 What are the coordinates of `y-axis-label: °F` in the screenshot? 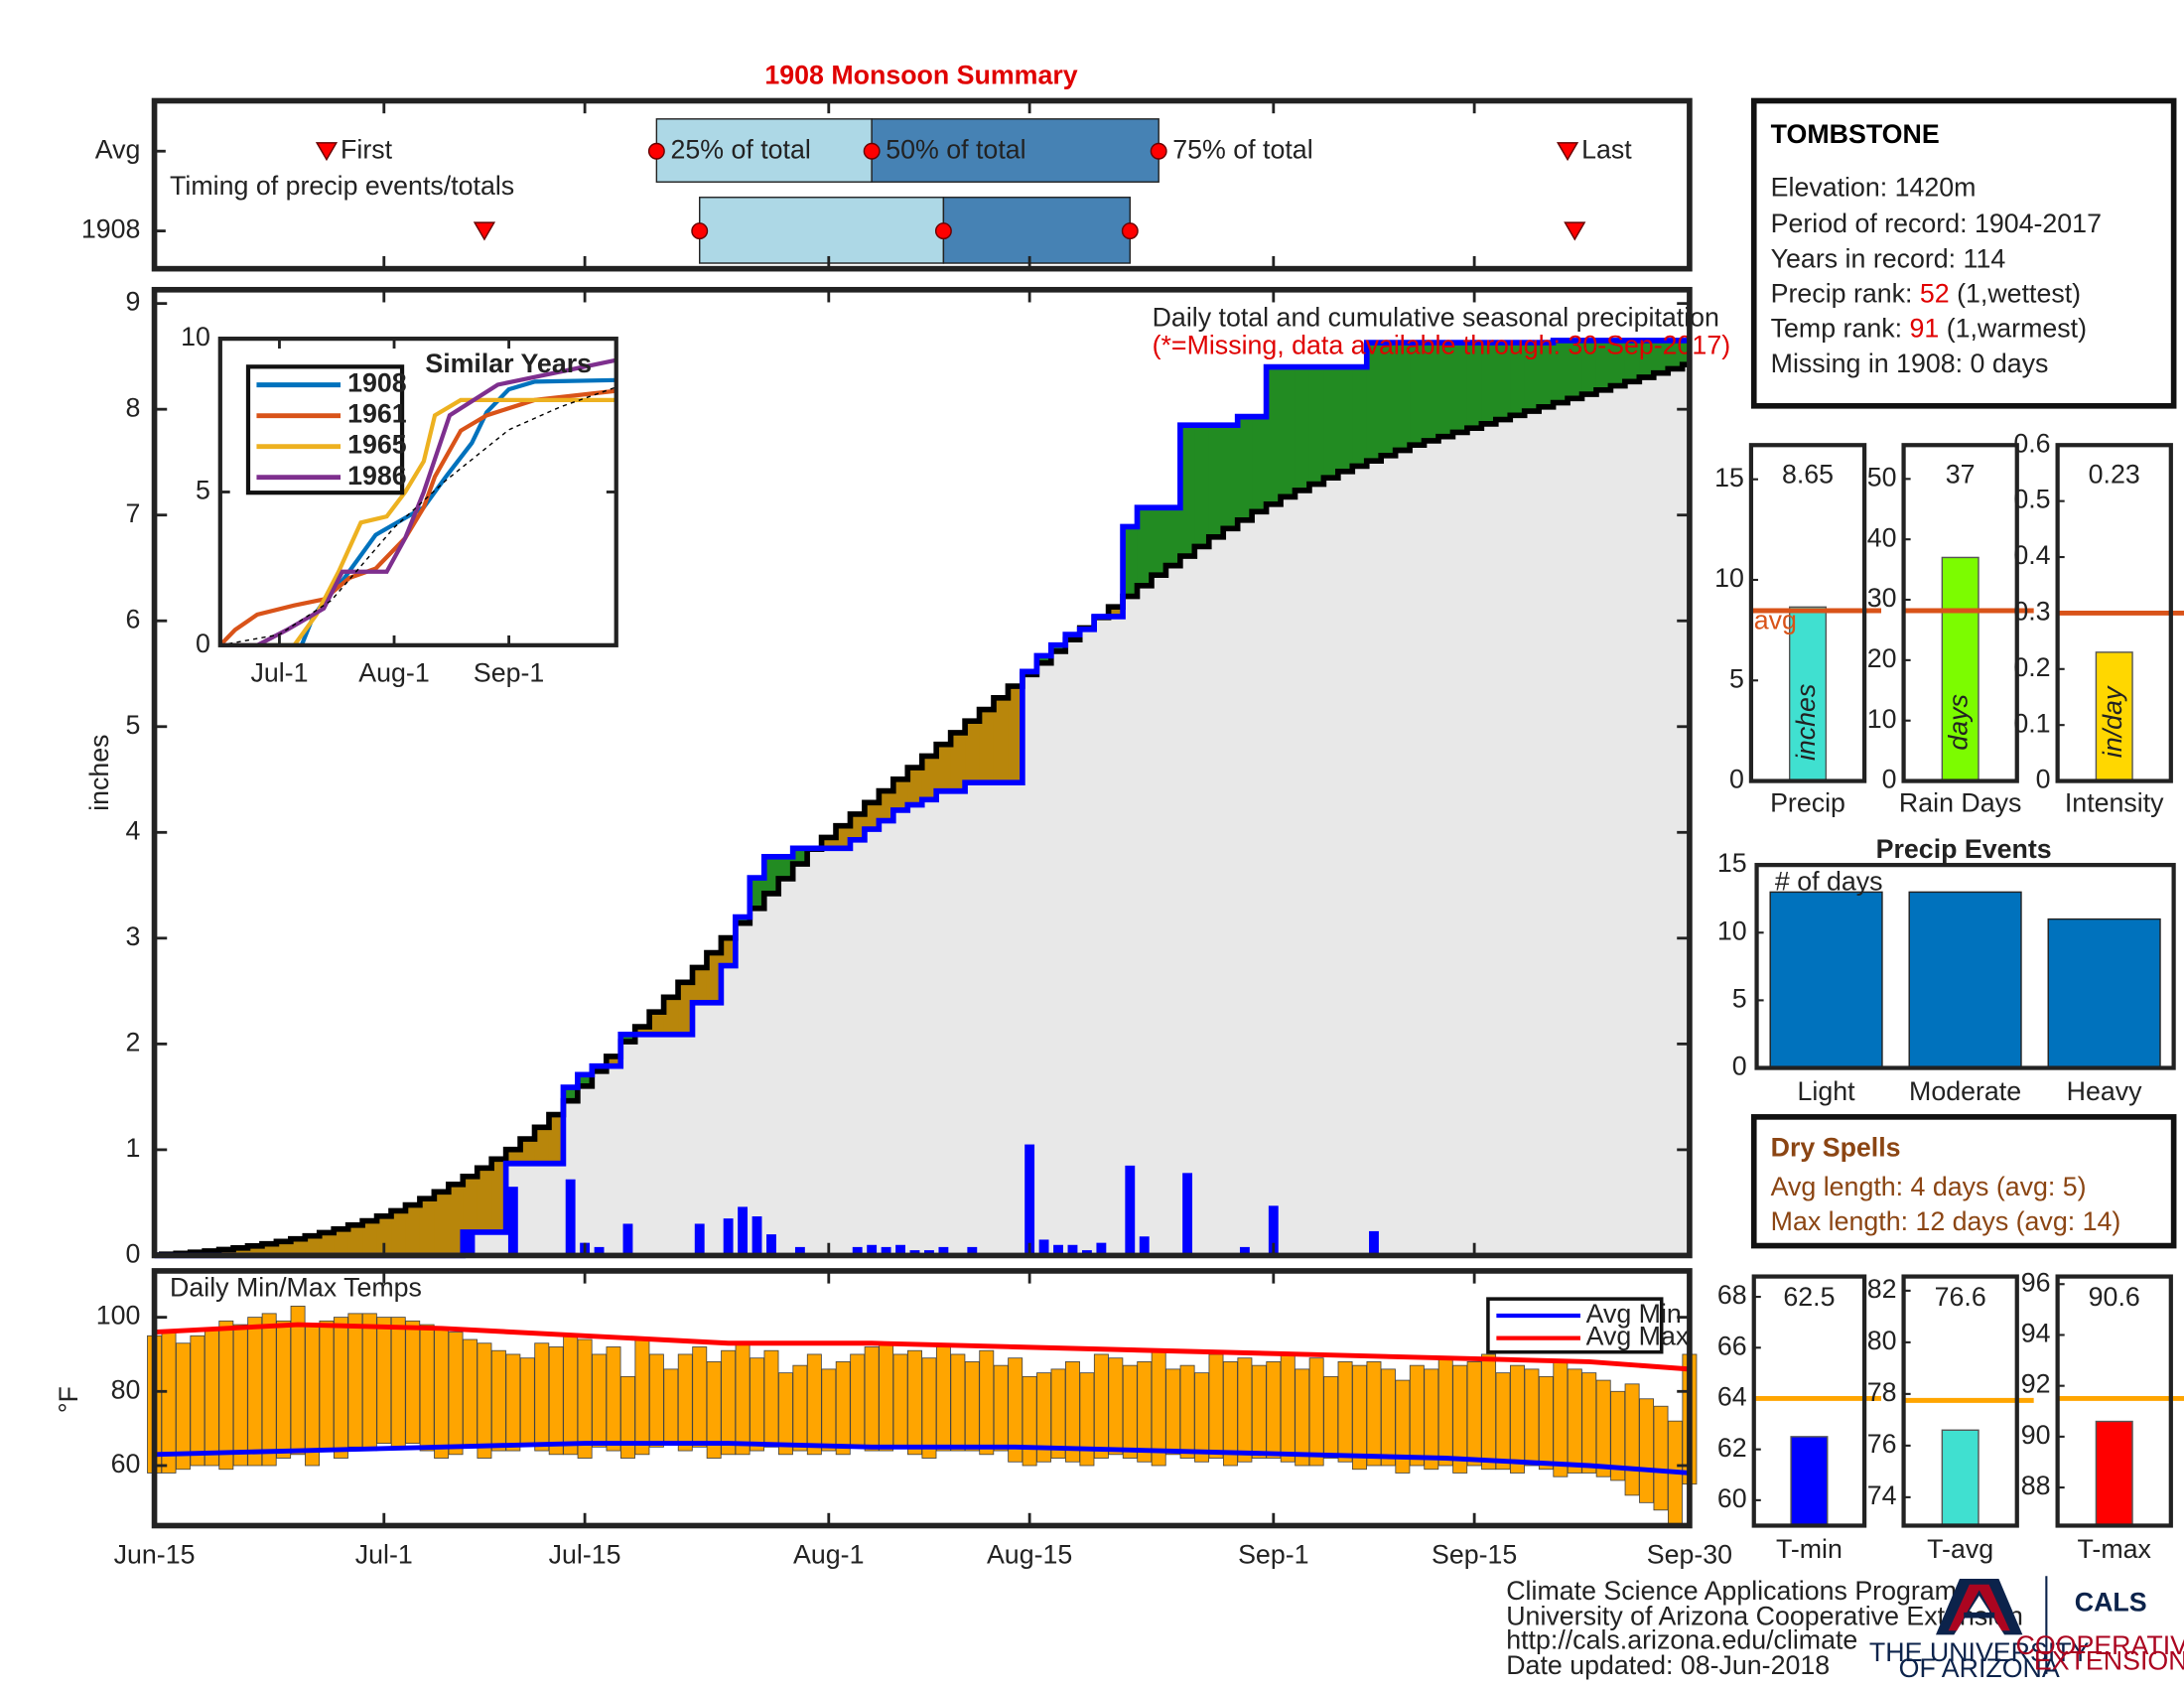 It's located at (68, 1399).